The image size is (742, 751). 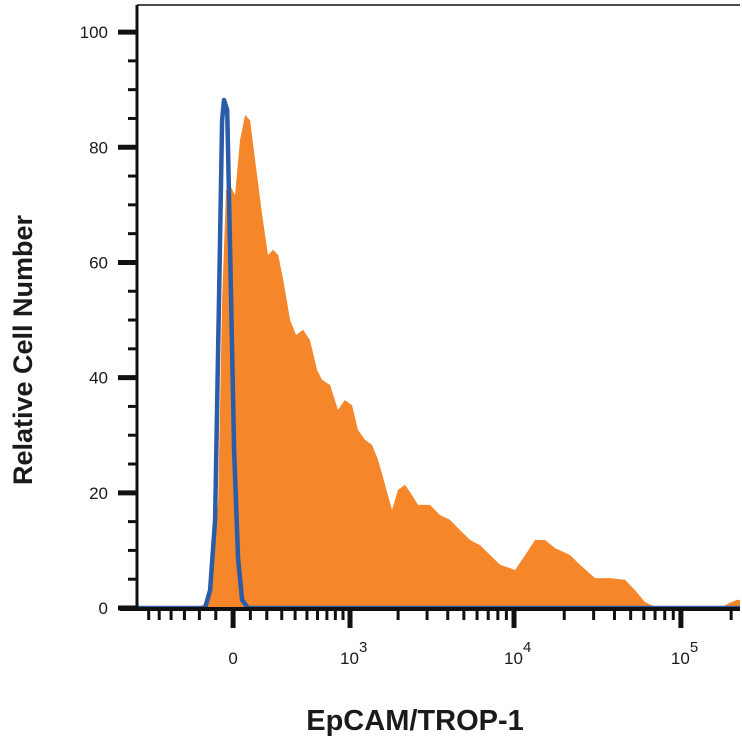 I want to click on y-tick-label: 0, so click(x=103, y=608).